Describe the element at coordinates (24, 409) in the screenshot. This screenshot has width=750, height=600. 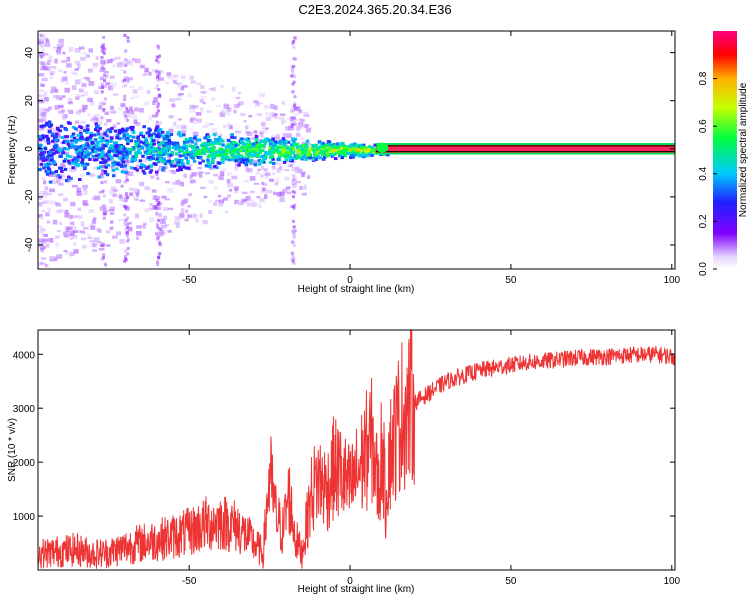
I see `snr-y-tick-label: 3000` at that location.